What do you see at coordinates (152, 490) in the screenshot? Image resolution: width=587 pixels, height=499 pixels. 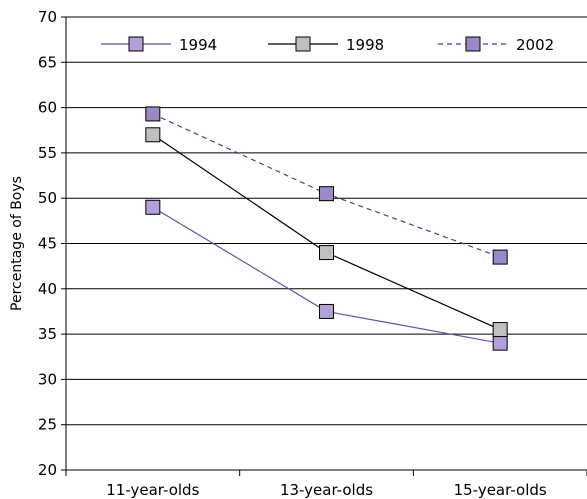 I see `x-tick-label-11-year-olds: 11-year-olds` at bounding box center [152, 490].